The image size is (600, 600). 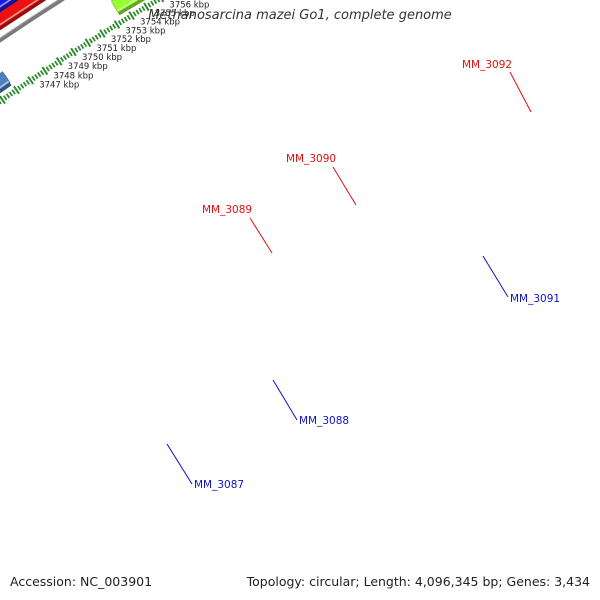 What do you see at coordinates (102, 58) in the screenshot?
I see `scale-label: 3750 kbp` at bounding box center [102, 58].